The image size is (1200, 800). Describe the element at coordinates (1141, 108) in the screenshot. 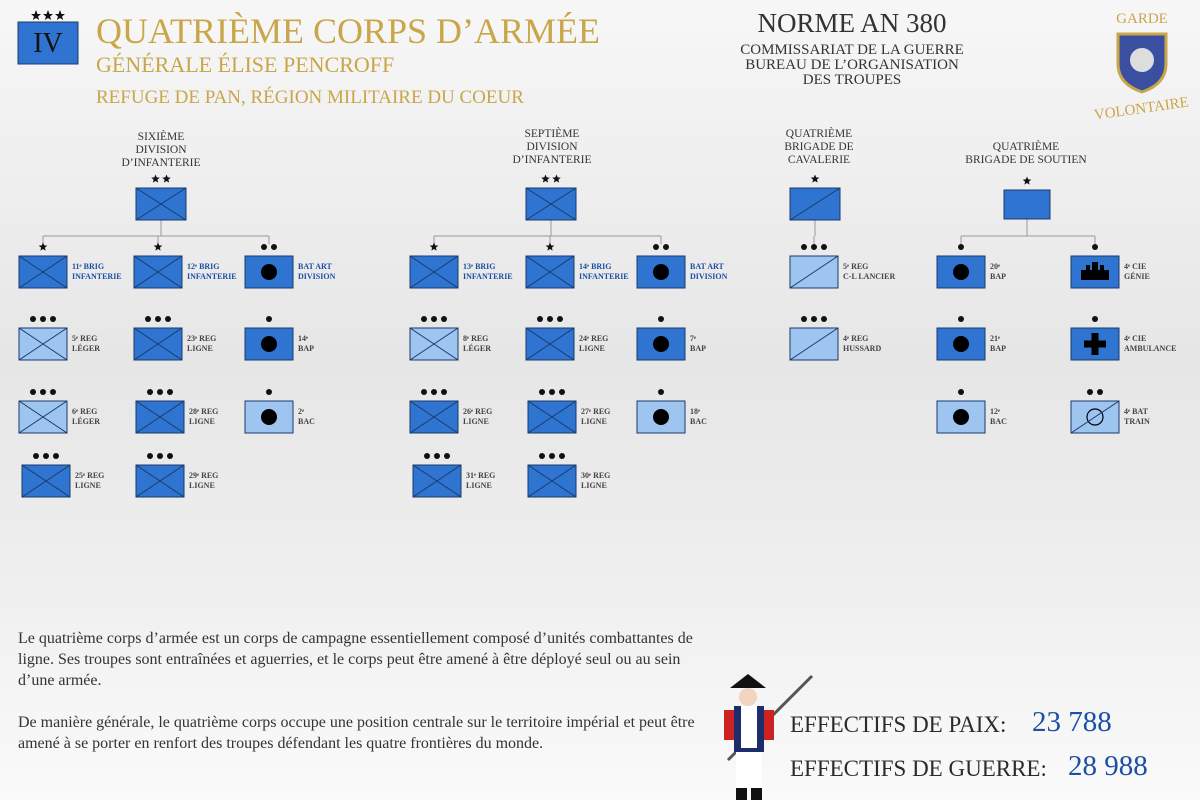

I see `logo-bottom: VOLONTAIRE` at that location.